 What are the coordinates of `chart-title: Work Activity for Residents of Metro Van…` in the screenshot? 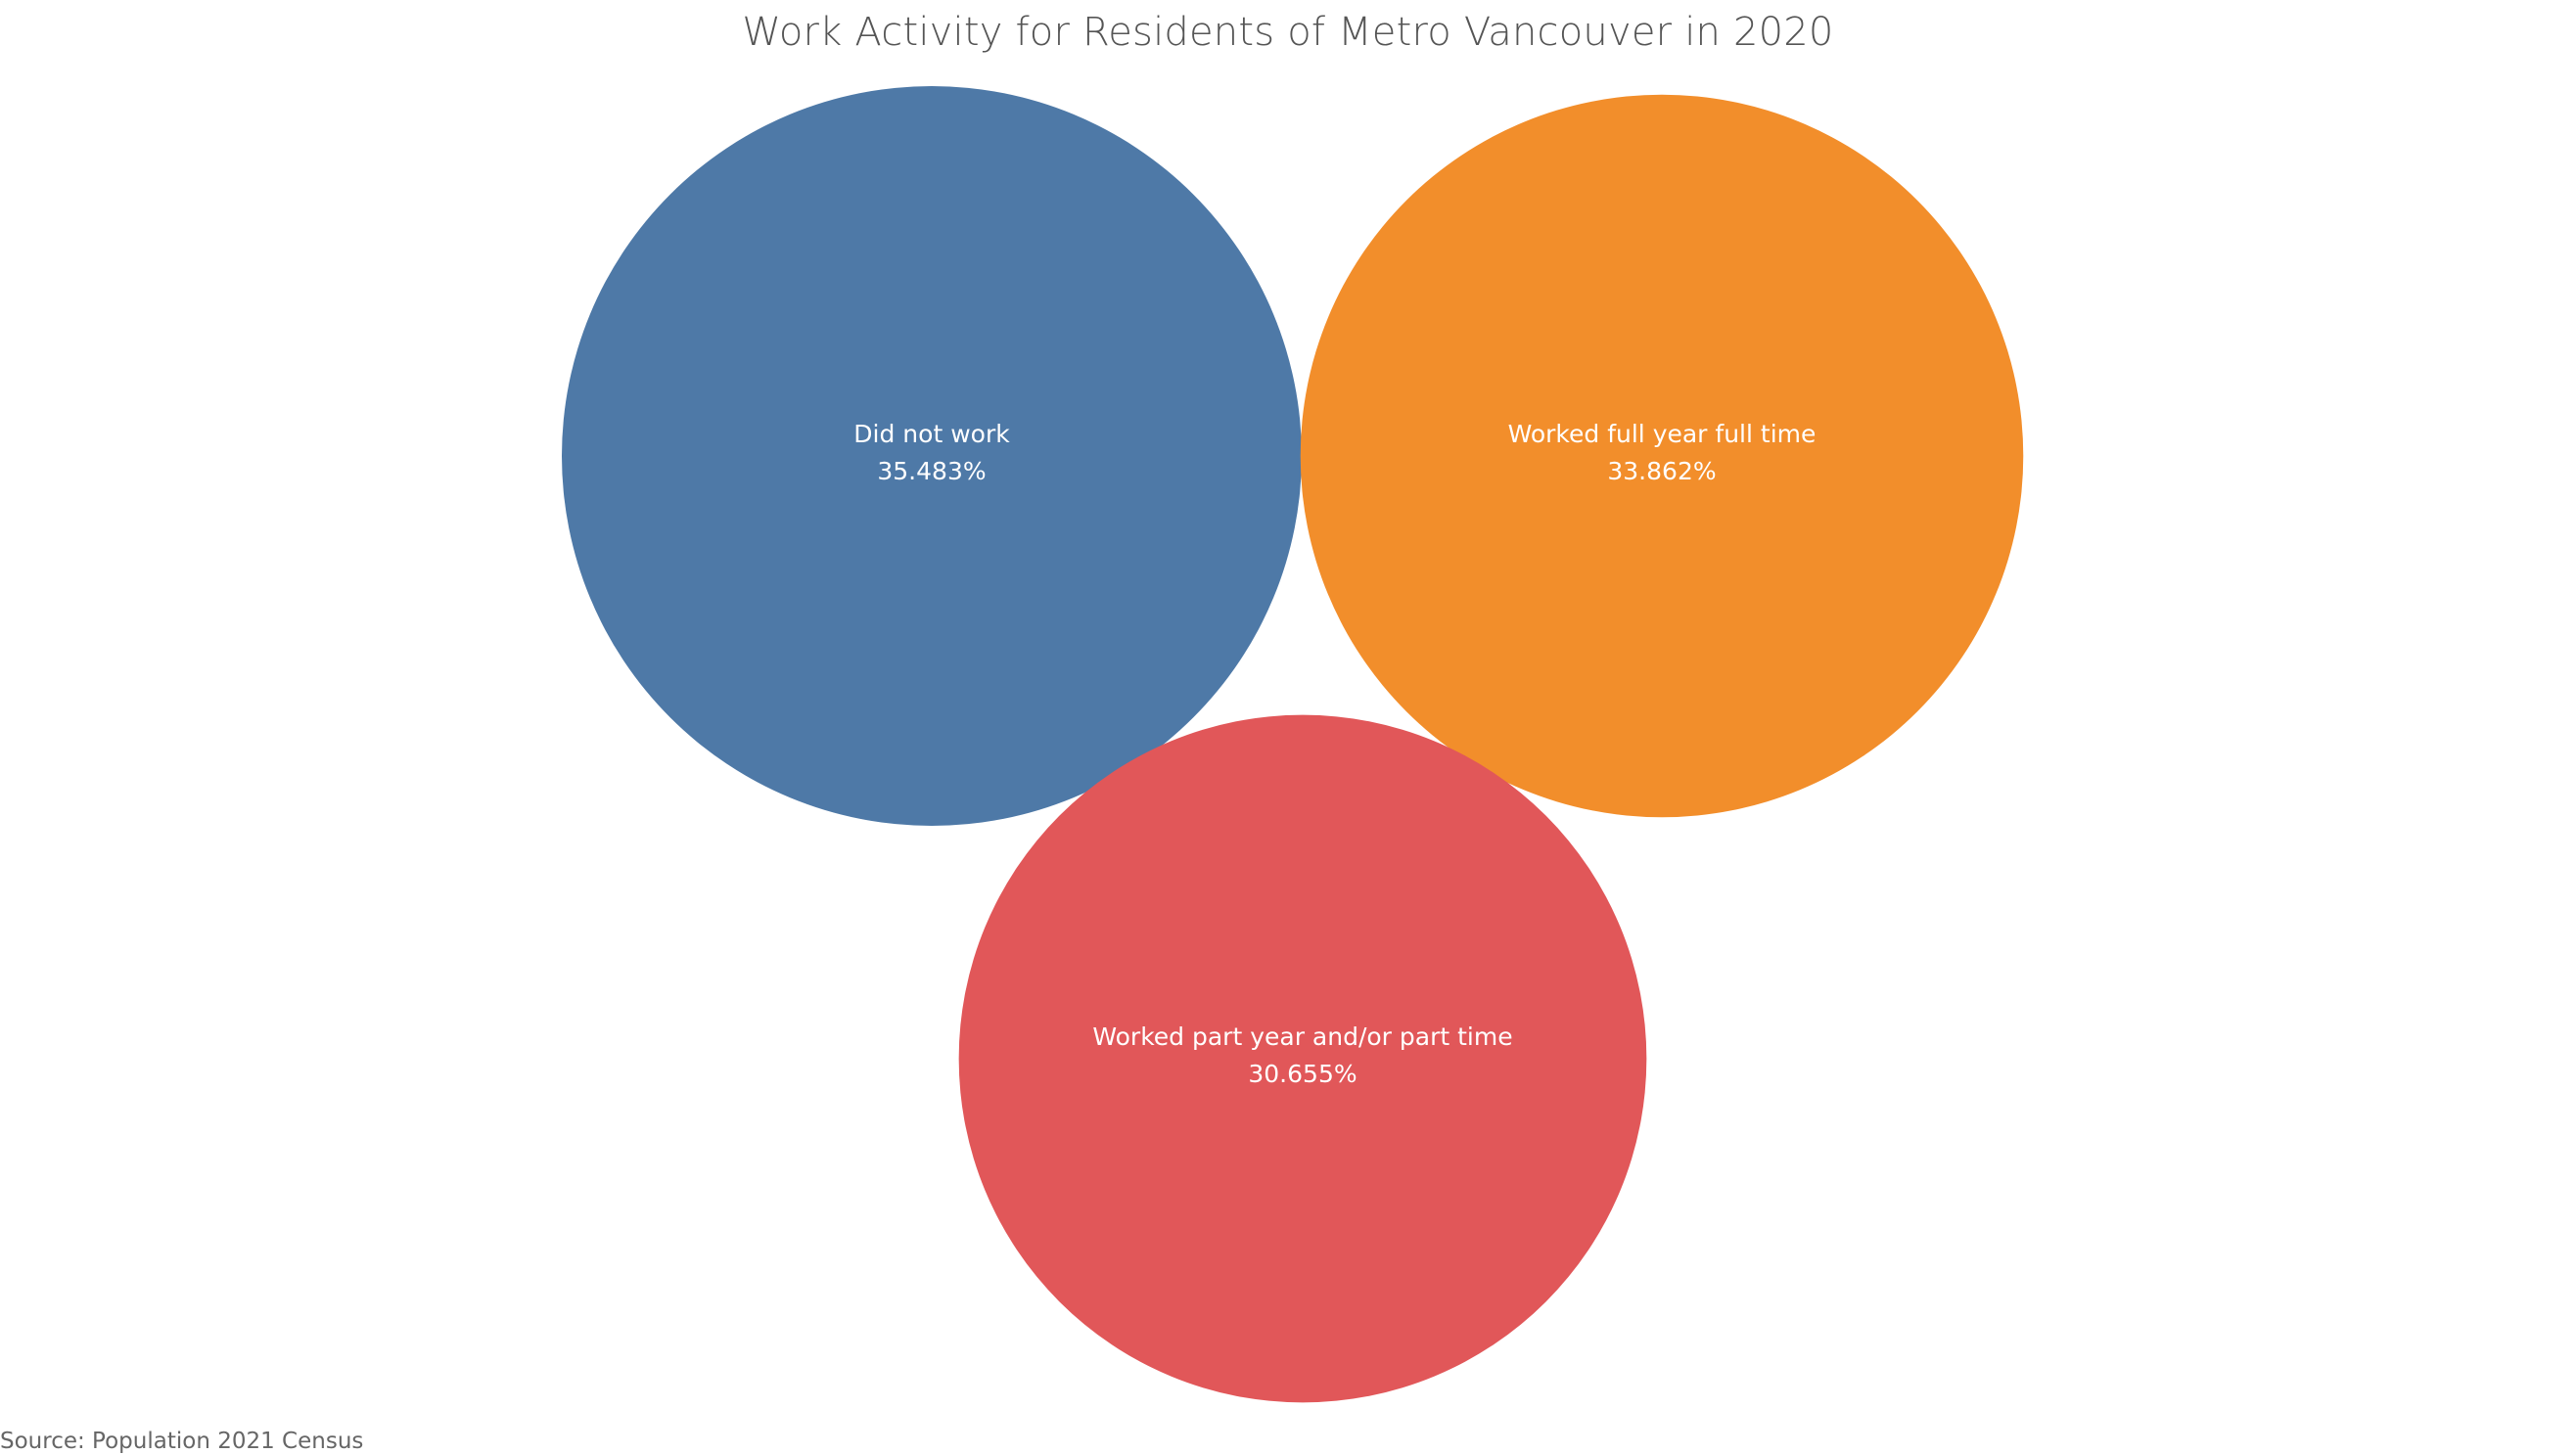 It's located at (1288, 32).